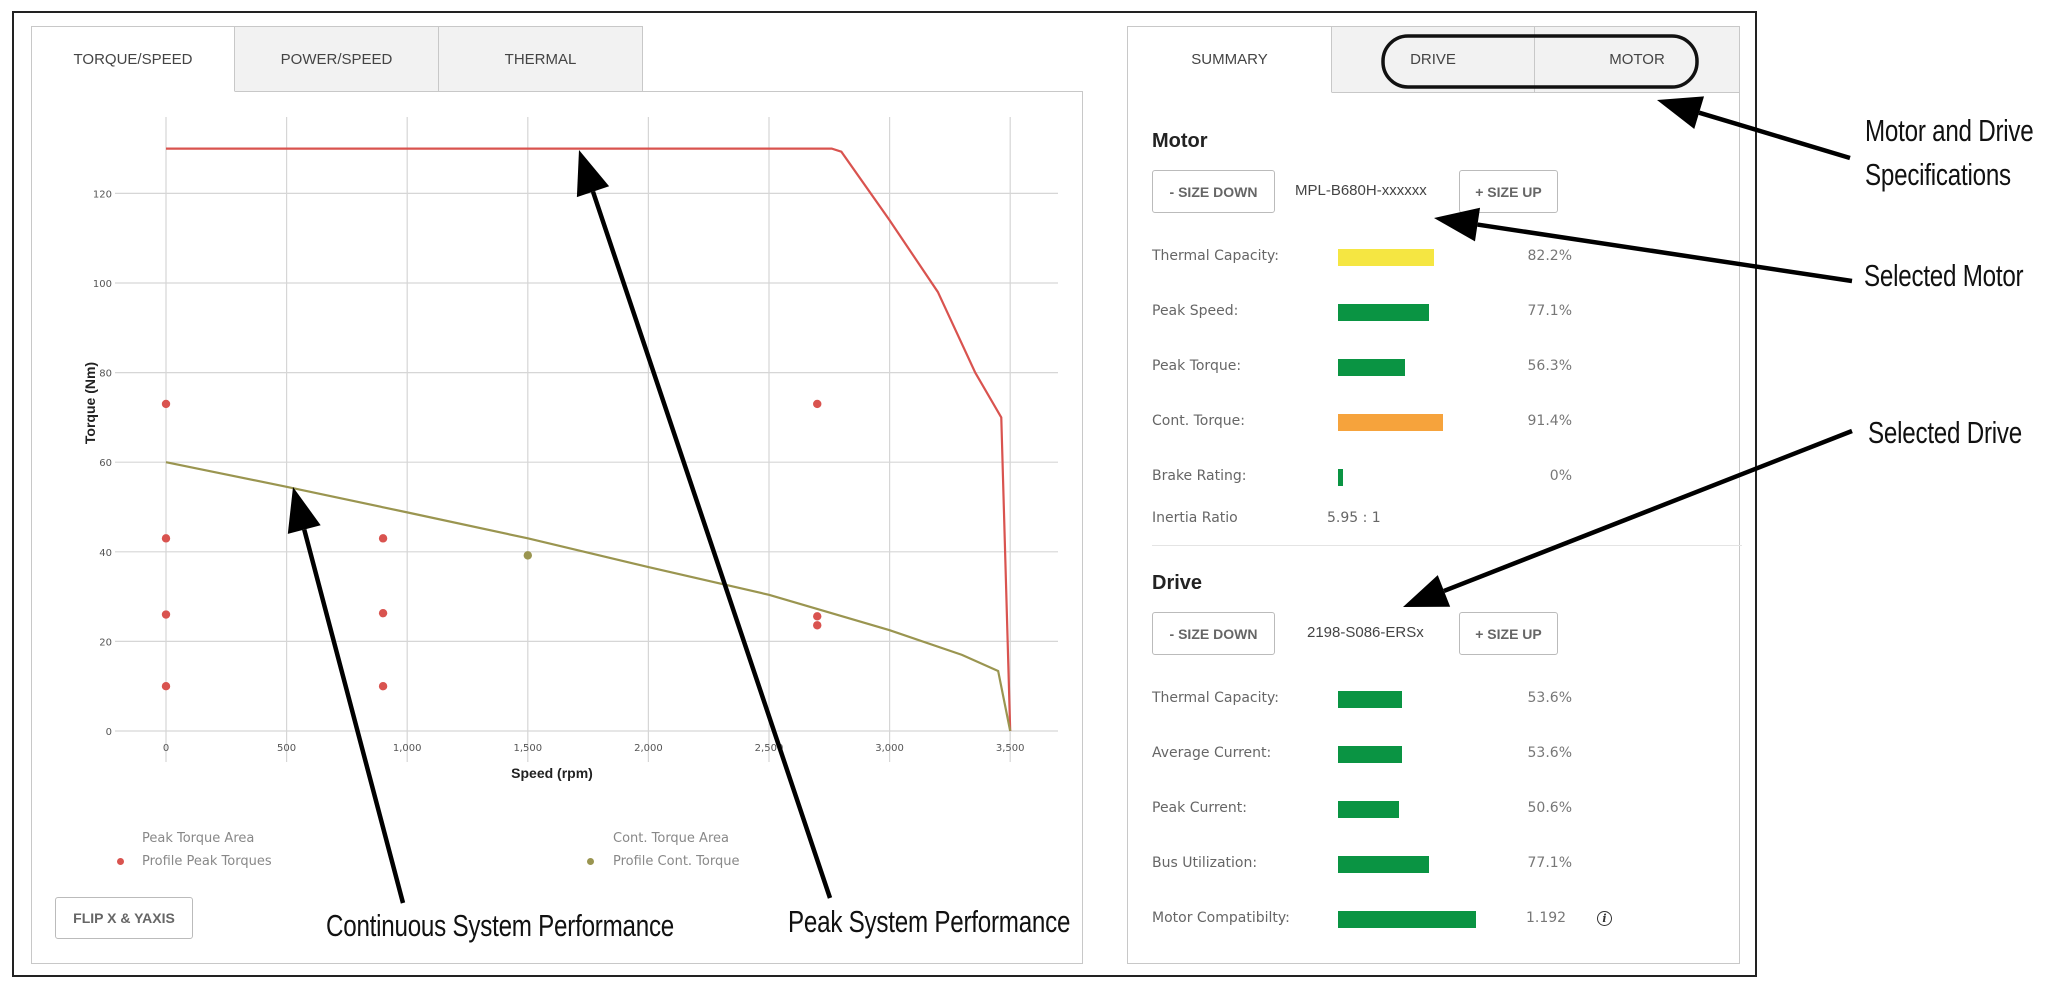 Image resolution: width=2048 pixels, height=990 pixels. Describe the element at coordinates (105, 553) in the screenshot. I see `y-tick-label: 40` at that location.